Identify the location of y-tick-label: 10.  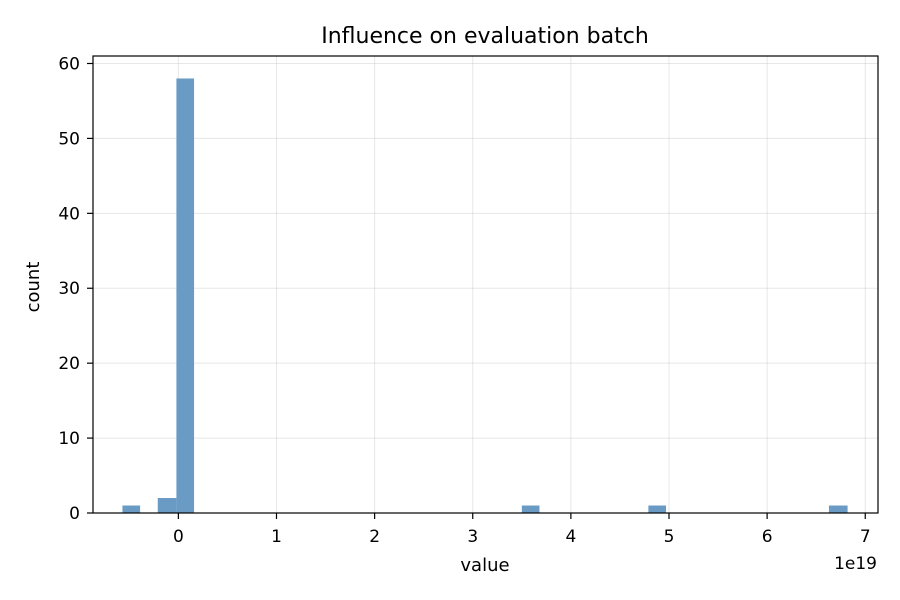
(69, 439).